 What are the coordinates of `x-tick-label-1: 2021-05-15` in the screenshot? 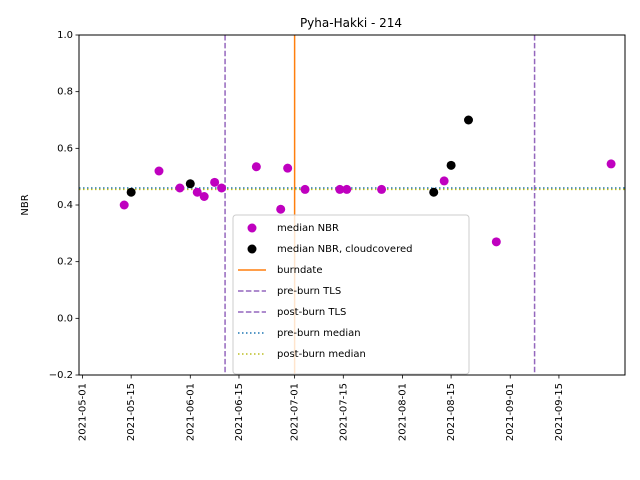 It's located at (131, 412).